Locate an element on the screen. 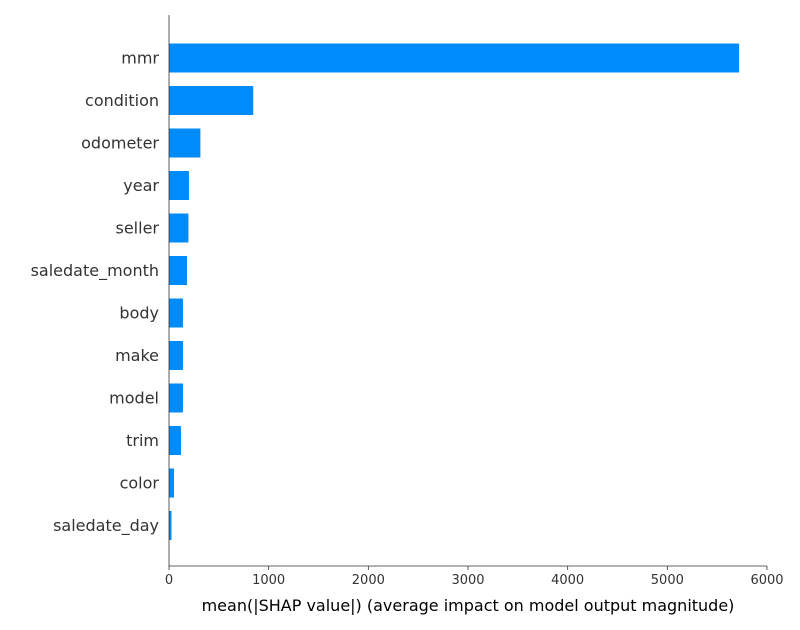 The image size is (800, 630). bar-make is located at coordinates (176, 355).